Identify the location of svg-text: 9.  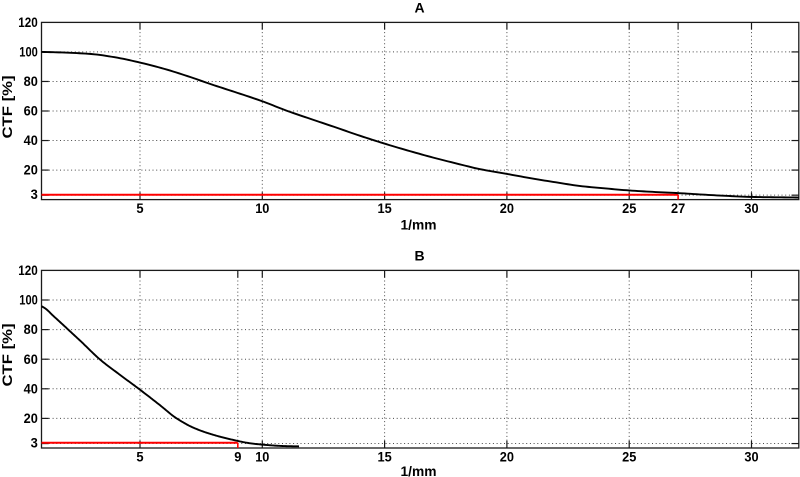
(237, 456).